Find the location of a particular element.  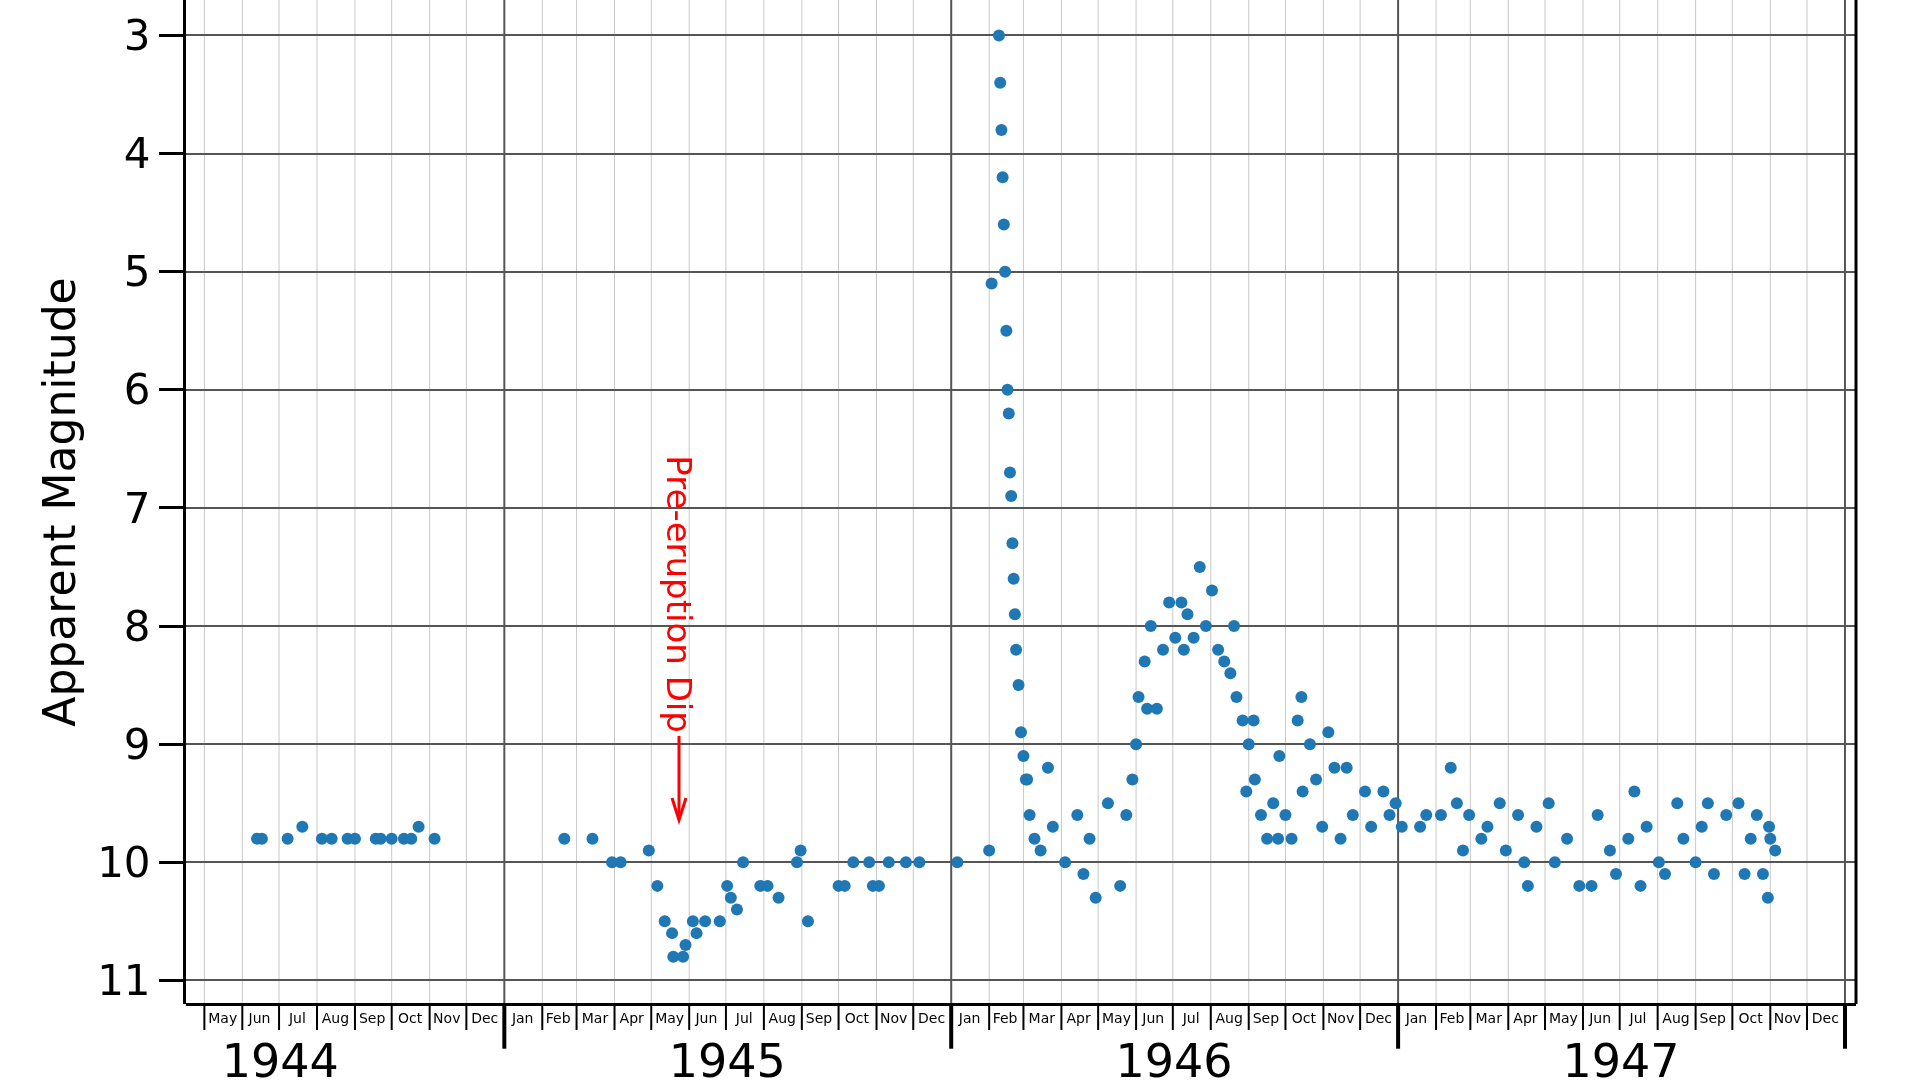

y-tick-label: 7 is located at coordinates (137, 508).